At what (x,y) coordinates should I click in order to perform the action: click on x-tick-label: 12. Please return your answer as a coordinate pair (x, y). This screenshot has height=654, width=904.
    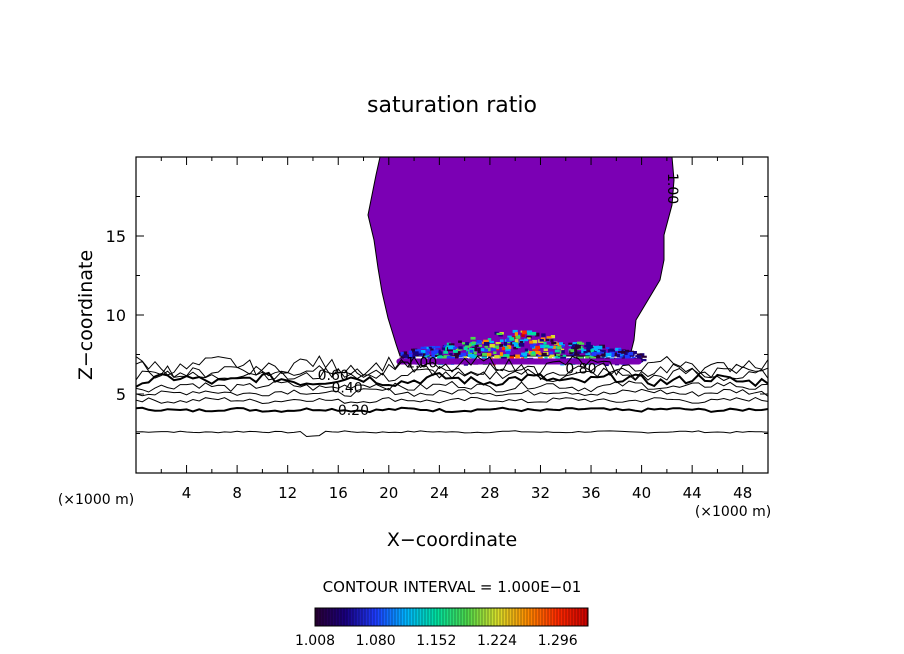
    Looking at the image, I should click on (287, 493).